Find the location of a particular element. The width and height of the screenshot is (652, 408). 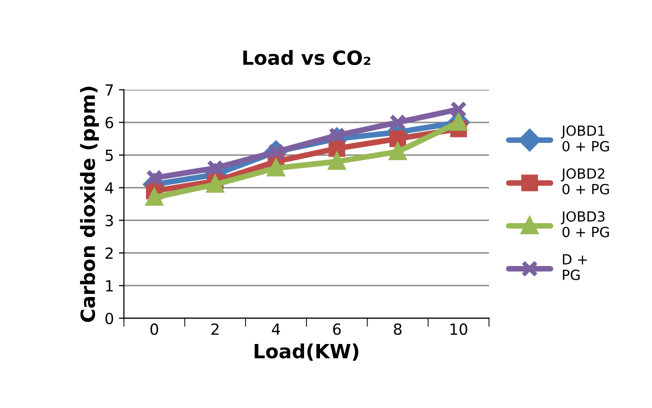

y-tick-label: 1 is located at coordinates (109, 286).